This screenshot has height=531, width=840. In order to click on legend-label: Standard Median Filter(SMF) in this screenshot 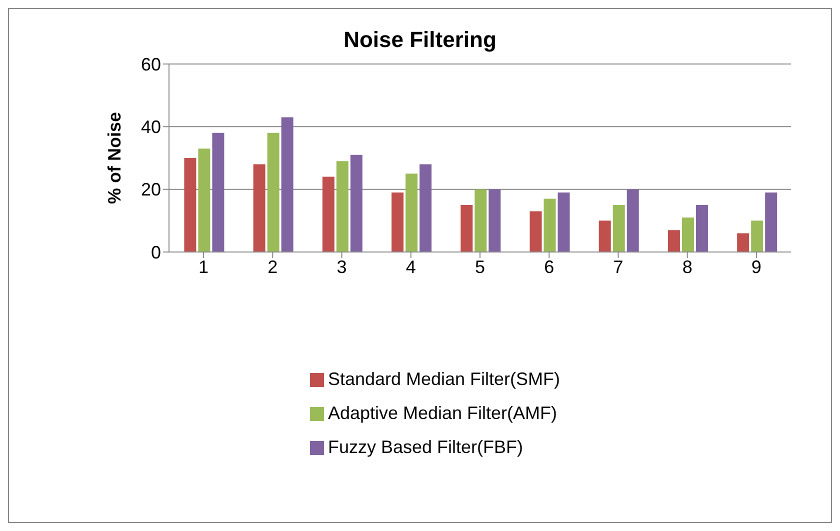, I will do `click(444, 379)`.